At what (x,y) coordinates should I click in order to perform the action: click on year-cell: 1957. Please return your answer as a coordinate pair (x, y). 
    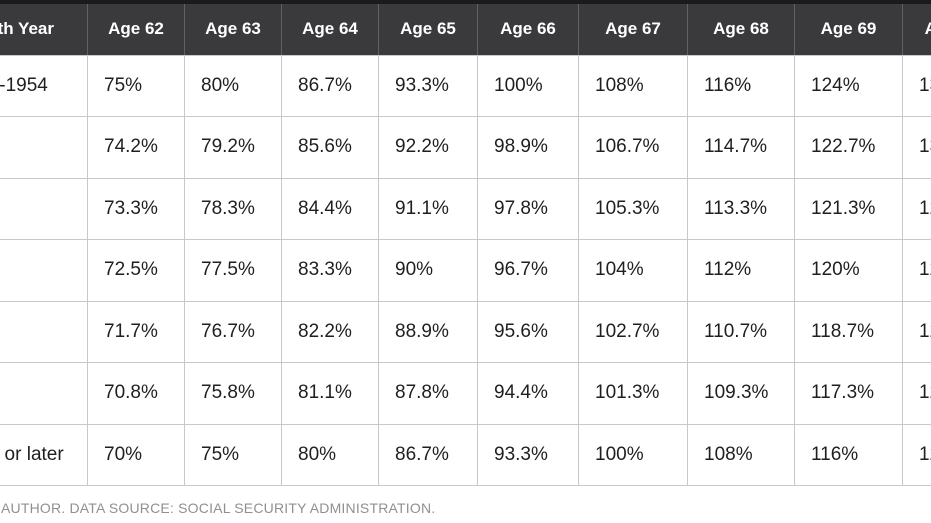
    Looking at the image, I should click on (44, 270).